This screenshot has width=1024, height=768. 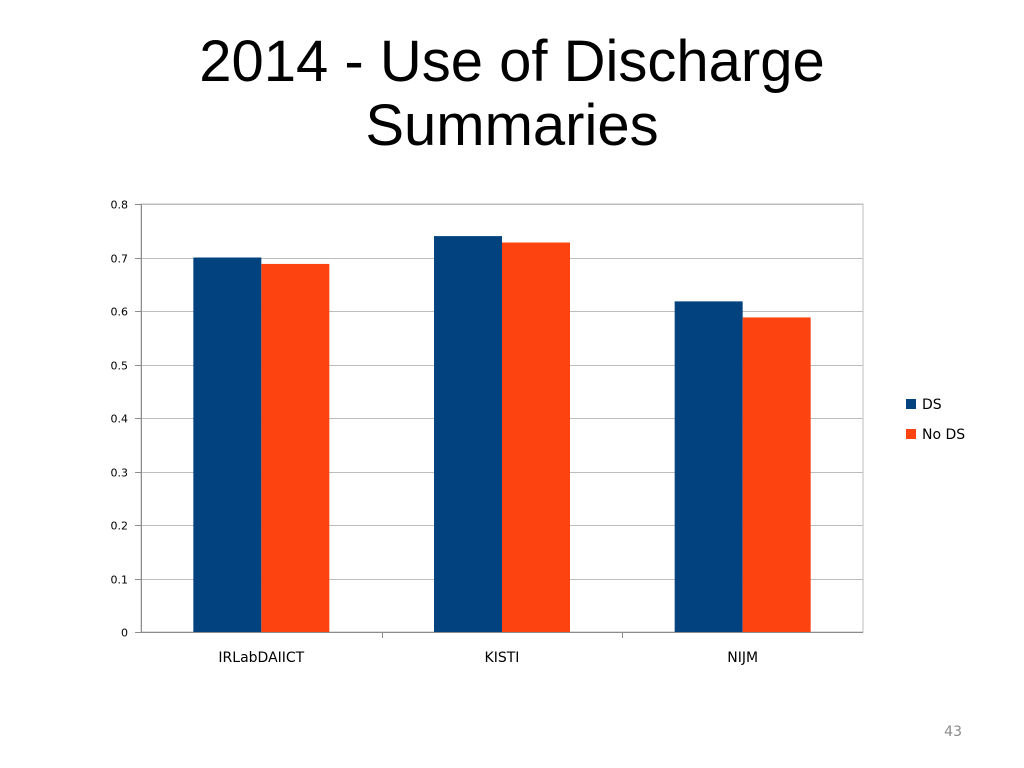 I want to click on legend-label-no-ds: No DS, so click(x=943, y=435).